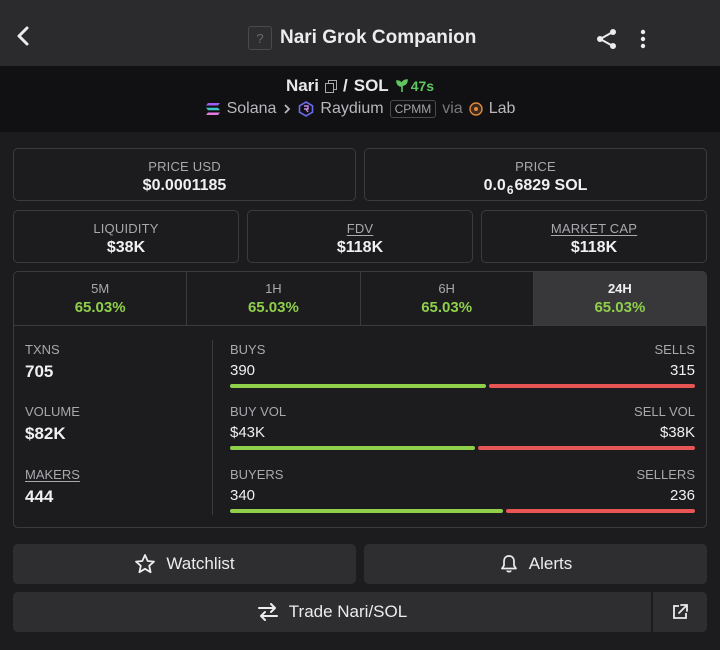 This screenshot has height=650, width=720. What do you see at coordinates (243, 495) in the screenshot?
I see `buyers-value: 340` at bounding box center [243, 495].